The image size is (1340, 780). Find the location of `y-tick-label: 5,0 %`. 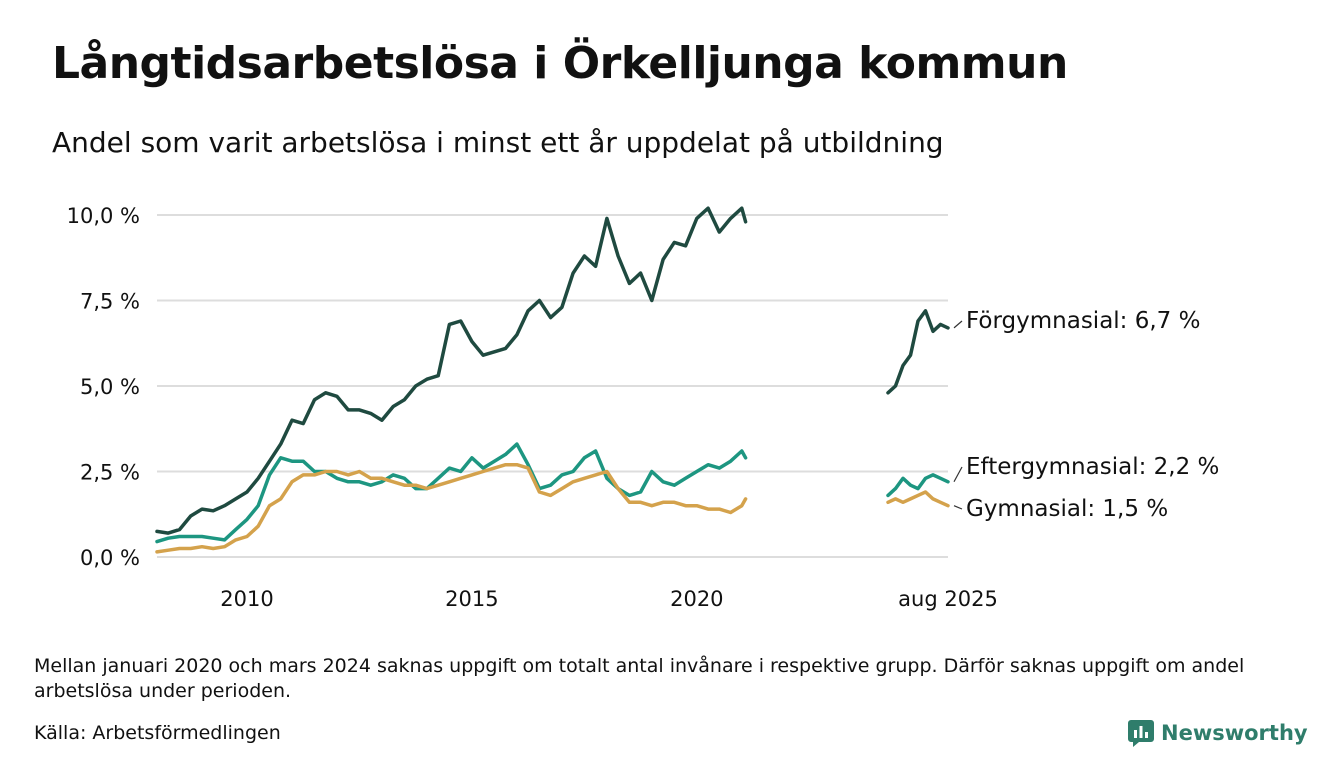

y-tick-label: 5,0 % is located at coordinates (110, 387).